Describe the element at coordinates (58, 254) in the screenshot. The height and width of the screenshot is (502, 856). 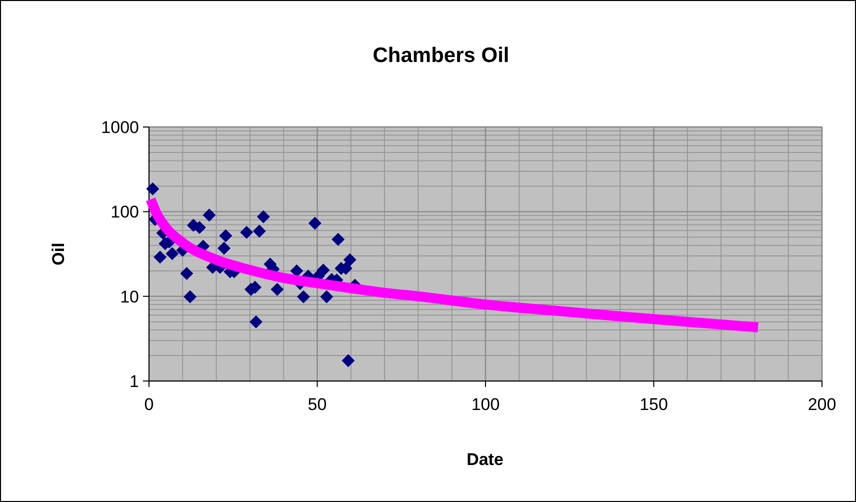
I see `y-axis-title: Oil` at that location.